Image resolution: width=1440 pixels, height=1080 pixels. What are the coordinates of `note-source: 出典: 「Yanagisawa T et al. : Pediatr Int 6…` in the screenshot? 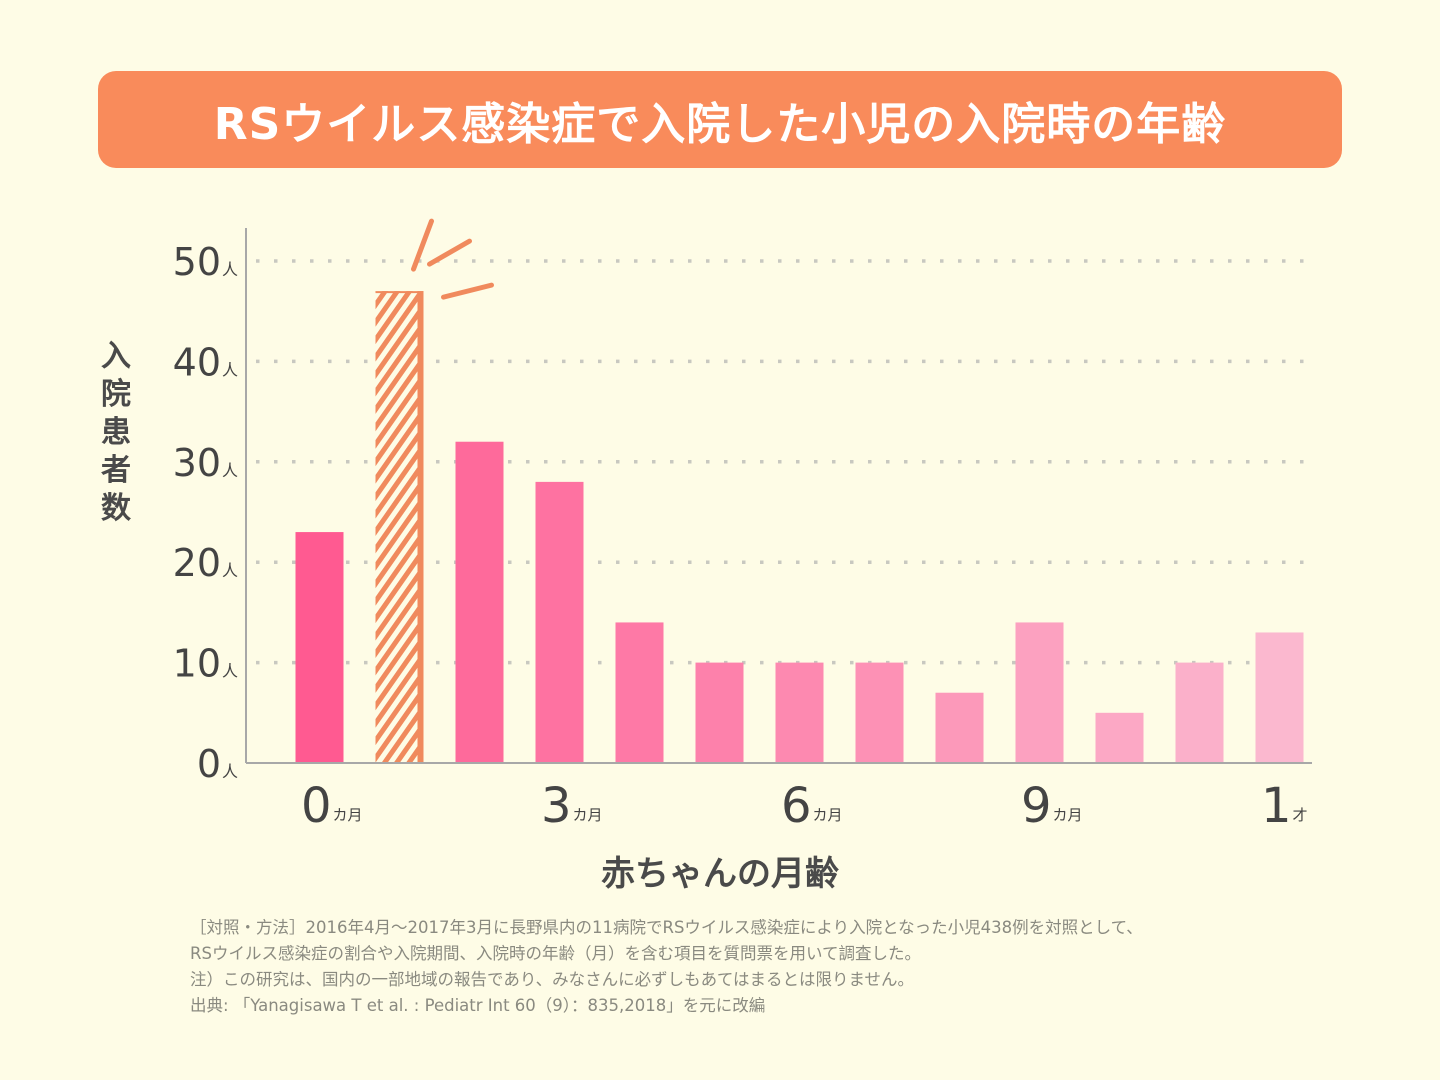 It's located at (478, 1005).